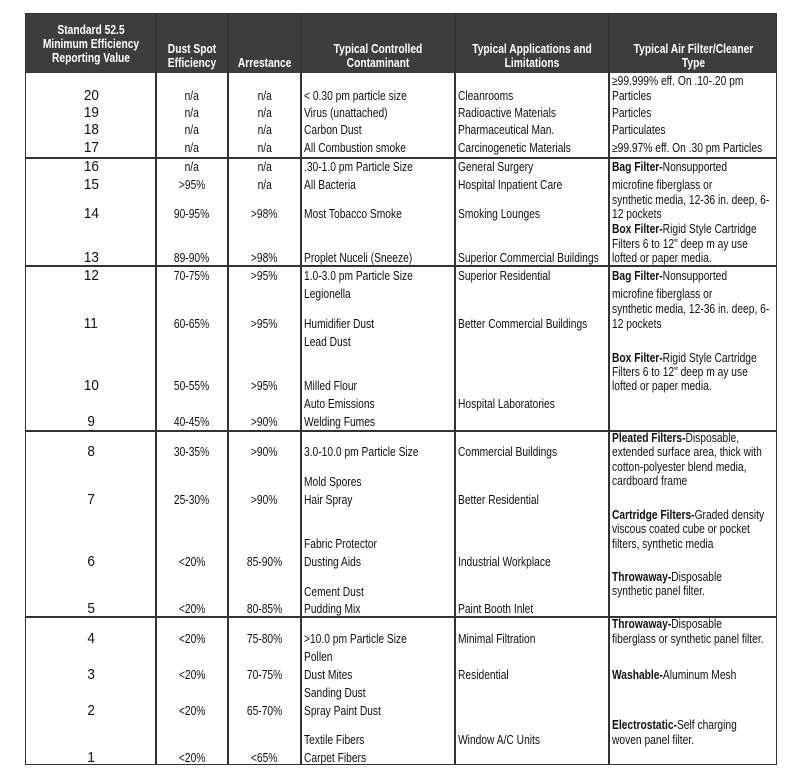 The height and width of the screenshot is (770, 800). I want to click on cell-application: Pharmaceutical Man., so click(533, 130).